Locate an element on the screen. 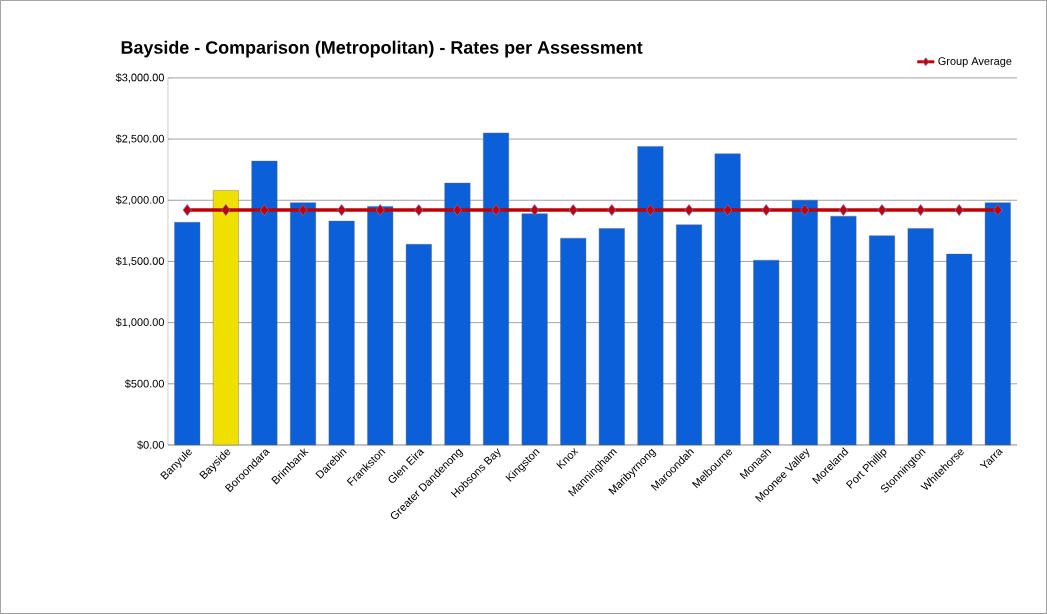 The image size is (1047, 614). y-tick-label: $3,000.00 is located at coordinates (139, 78).